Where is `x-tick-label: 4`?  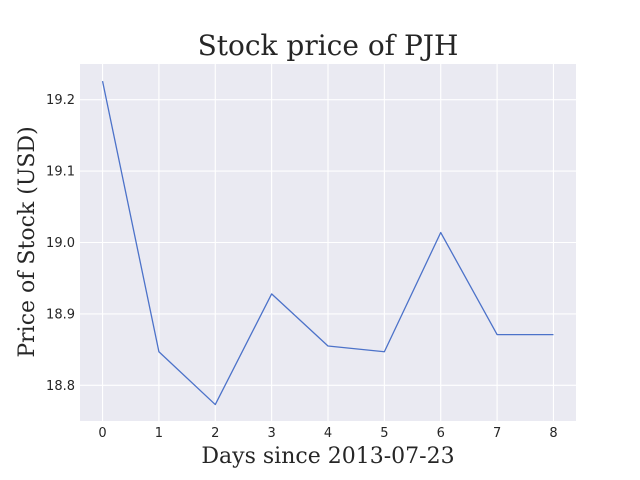 x-tick-label: 4 is located at coordinates (328, 433).